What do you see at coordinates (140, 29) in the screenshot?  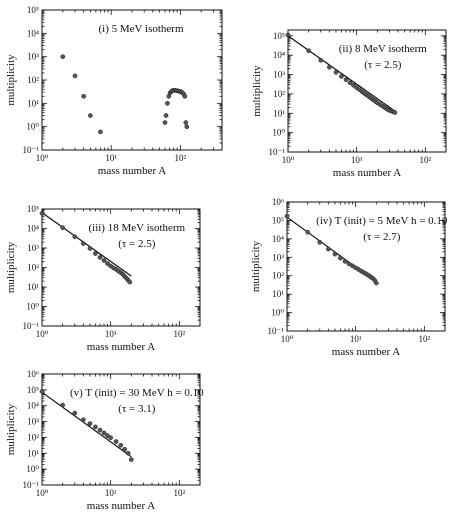 I see `panel-annotation: (i) 5 MeV isotherm` at bounding box center [140, 29].